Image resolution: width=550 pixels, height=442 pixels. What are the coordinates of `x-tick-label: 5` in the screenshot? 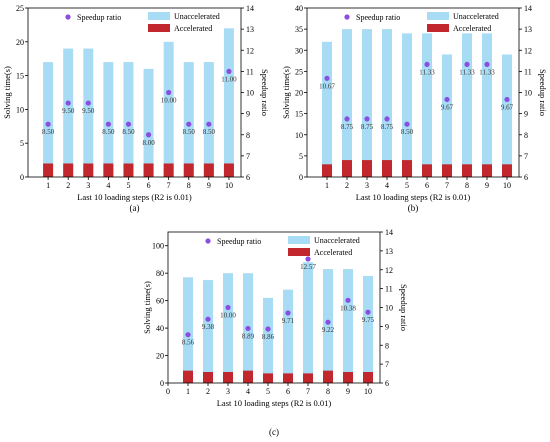 It's located at (128, 185).